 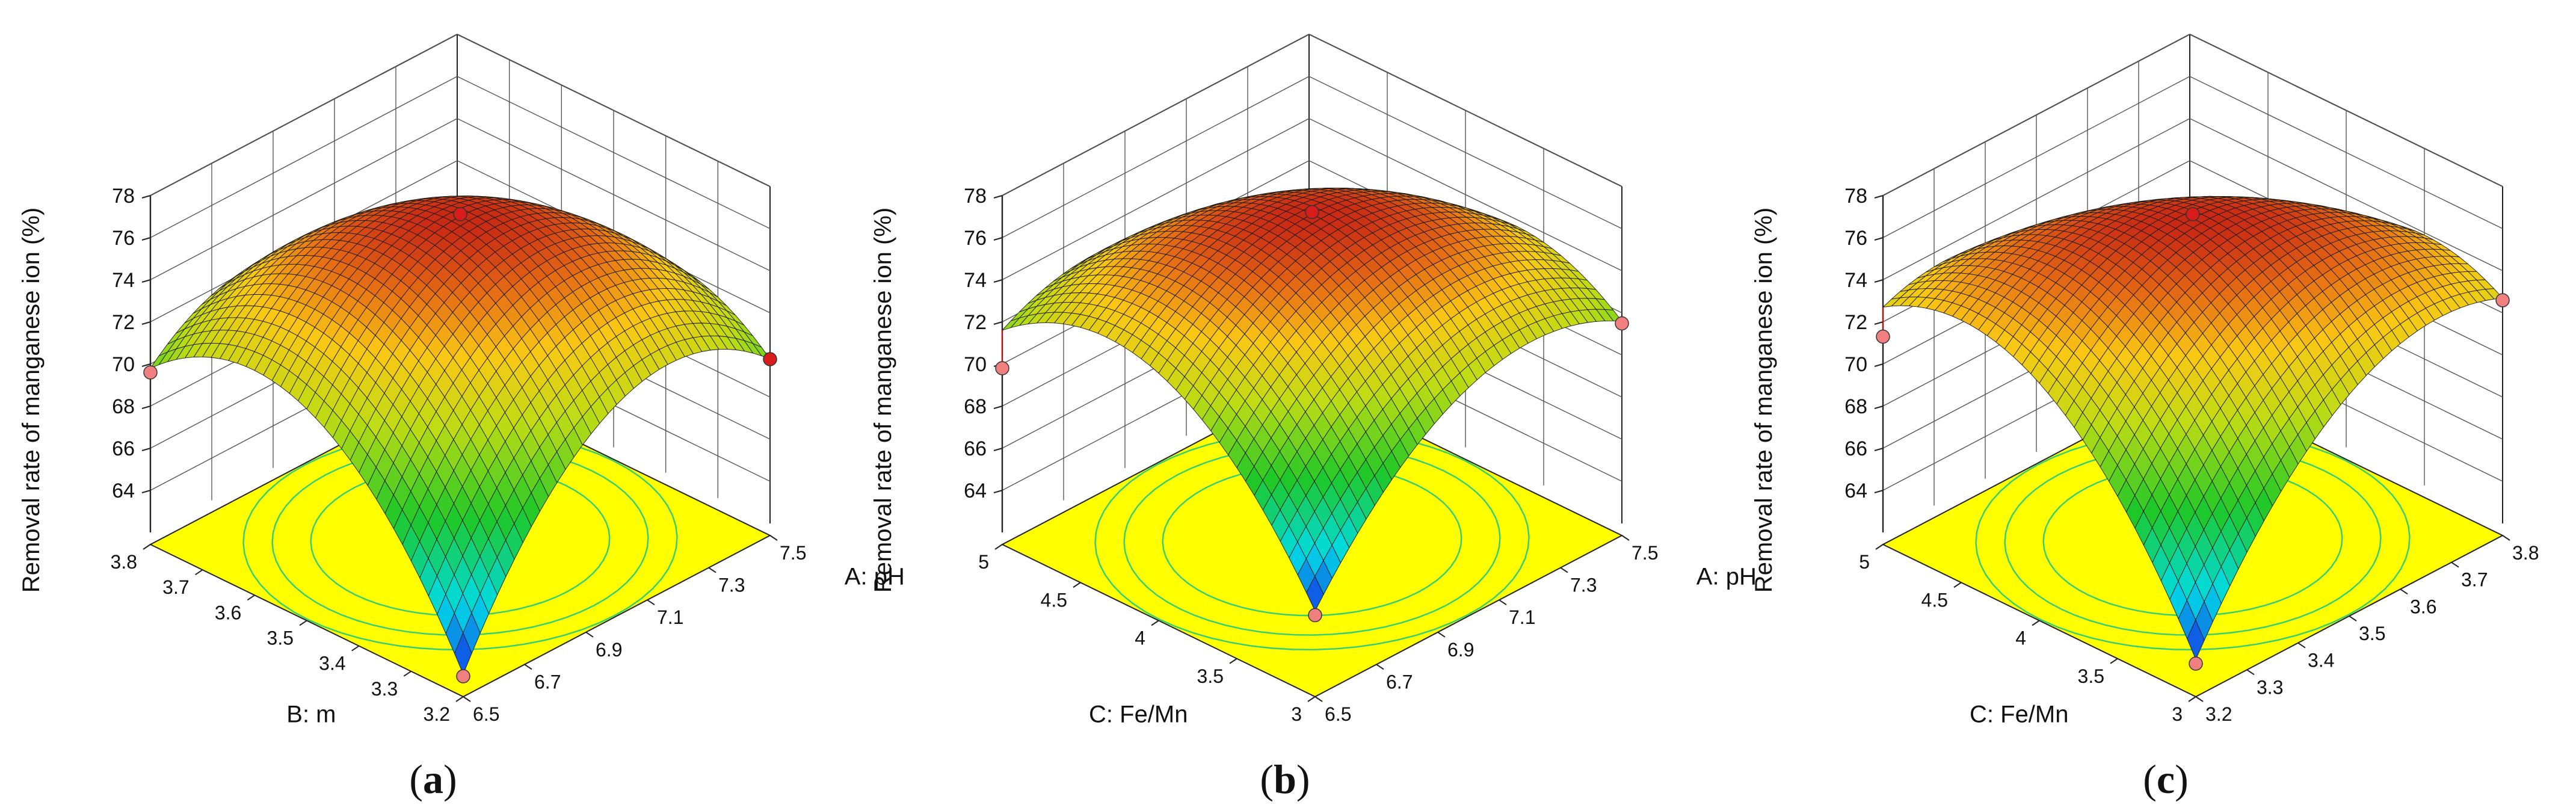 I want to click on y-tick-label: 3.6, so click(x=228, y=612).